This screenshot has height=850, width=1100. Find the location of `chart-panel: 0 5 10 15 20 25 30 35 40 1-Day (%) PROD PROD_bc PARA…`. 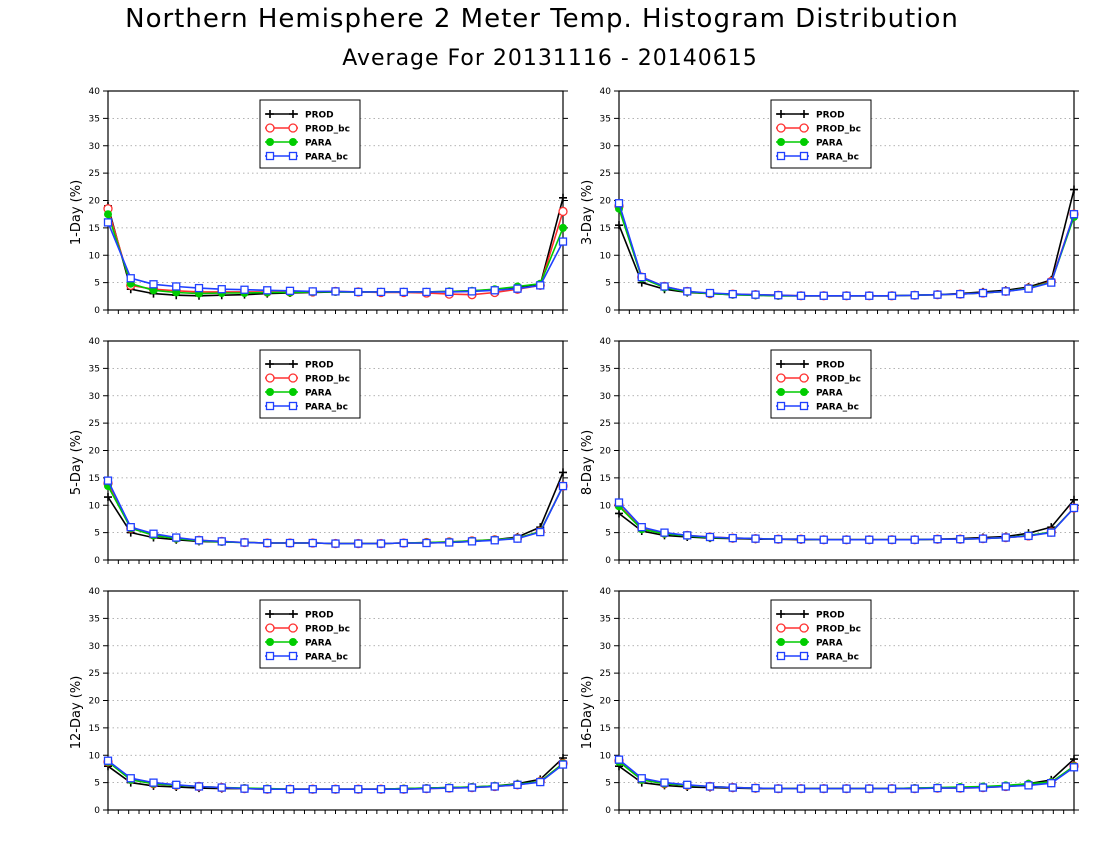

chart-panel: 0 5 10 15 20 25 30 35 40 1-Day (%) PROD PROD_bc PARA… is located at coordinates (318, 201).